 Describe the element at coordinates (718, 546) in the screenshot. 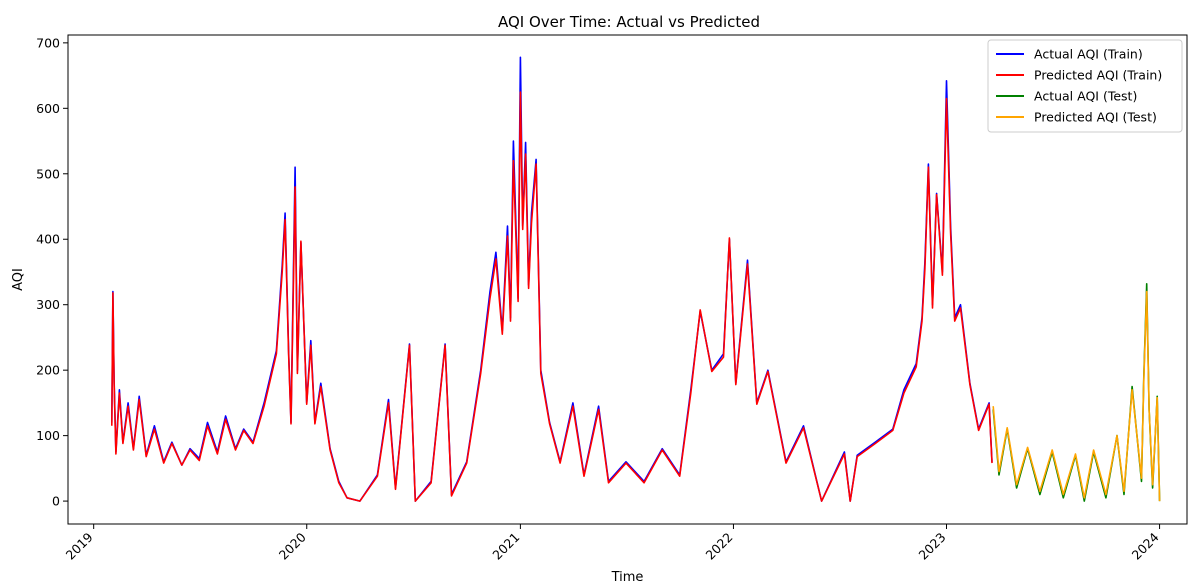

I see `x-tick-label: 2022` at that location.